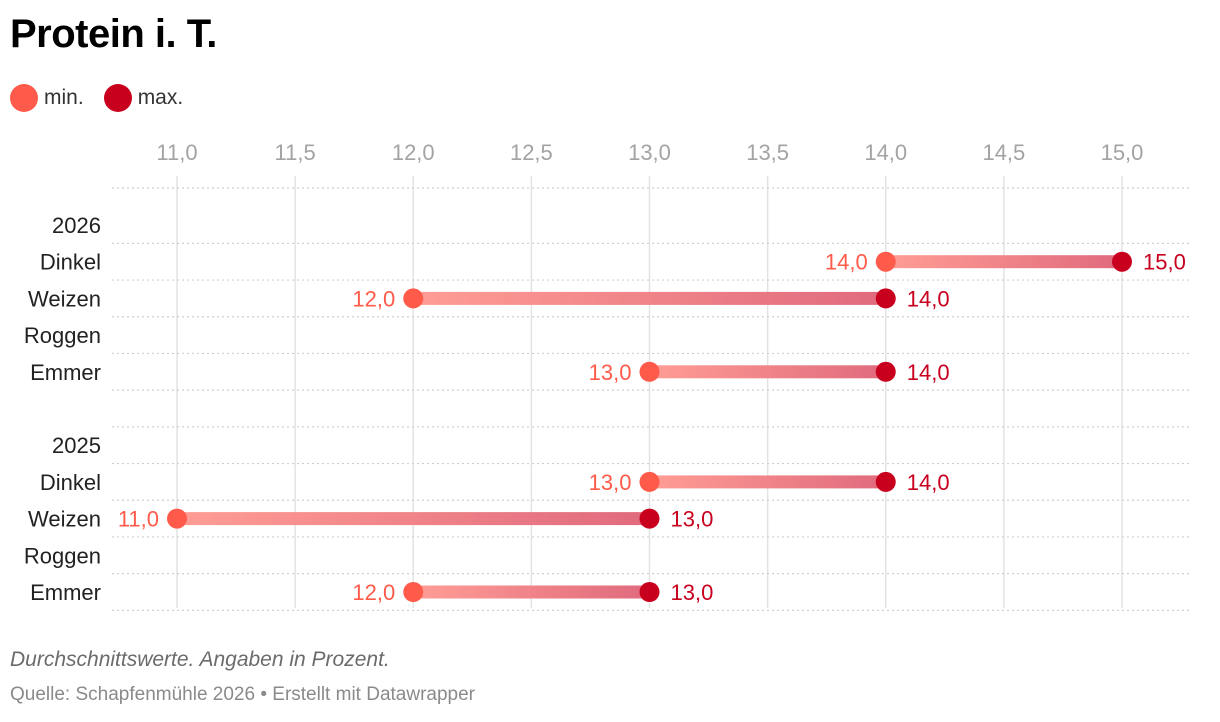 This screenshot has height=722, width=1220. What do you see at coordinates (200, 659) in the screenshot?
I see `chart-note: Durchschnittswerte. Angaben in Prozent.` at bounding box center [200, 659].